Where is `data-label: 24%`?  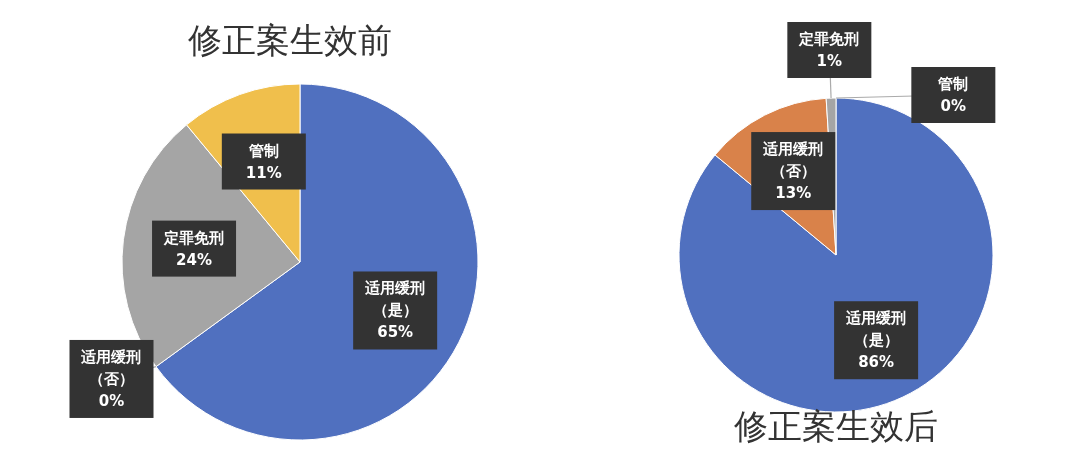
data-label: 24% is located at coordinates (194, 259).